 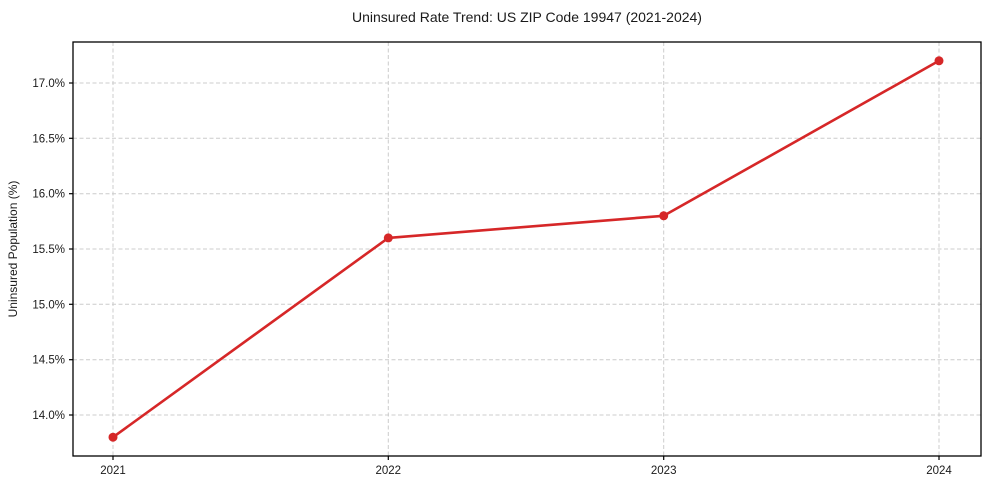 What do you see at coordinates (113, 471) in the screenshot?
I see `x-tick-label: 2021` at bounding box center [113, 471].